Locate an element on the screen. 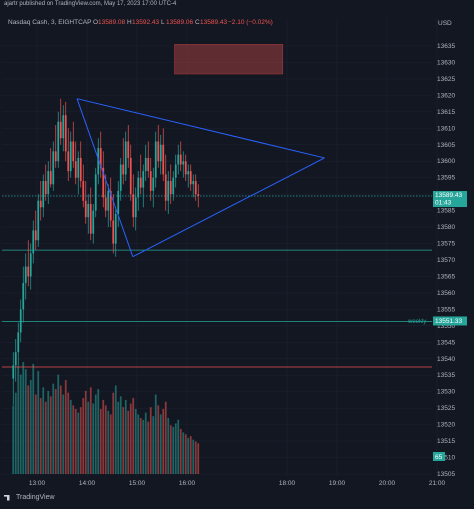  ohlc-key: O is located at coordinates (95, 22).